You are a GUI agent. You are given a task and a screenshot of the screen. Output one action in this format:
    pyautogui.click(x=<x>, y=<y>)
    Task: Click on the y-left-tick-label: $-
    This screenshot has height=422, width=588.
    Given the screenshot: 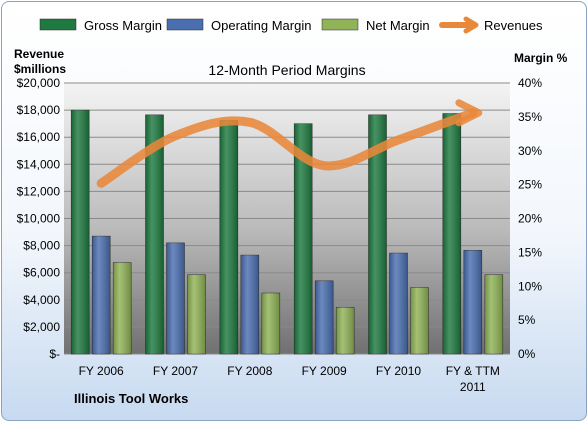 What is the action you would take?
    pyautogui.click(x=54, y=354)
    